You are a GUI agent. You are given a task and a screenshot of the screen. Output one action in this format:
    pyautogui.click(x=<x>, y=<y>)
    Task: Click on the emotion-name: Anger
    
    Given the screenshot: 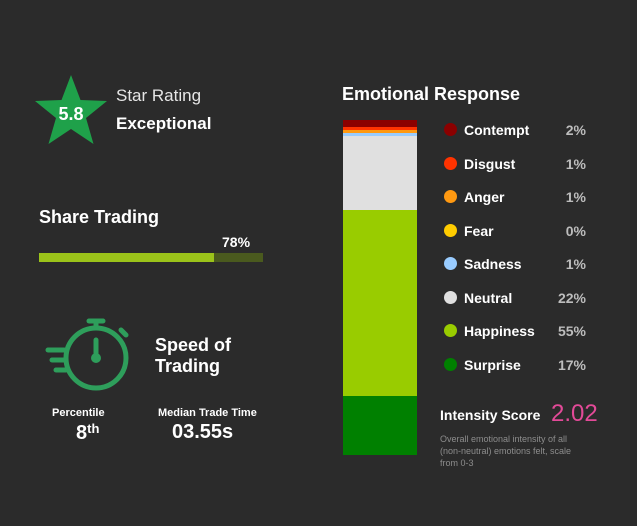 What is the action you would take?
    pyautogui.click(x=484, y=197)
    